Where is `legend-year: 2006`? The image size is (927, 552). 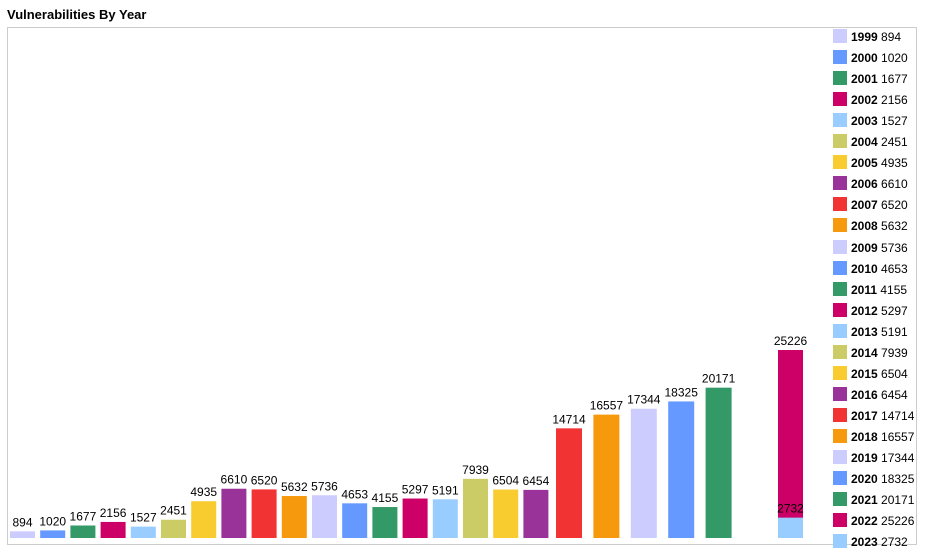 legend-year: 2006 is located at coordinates (866, 184).